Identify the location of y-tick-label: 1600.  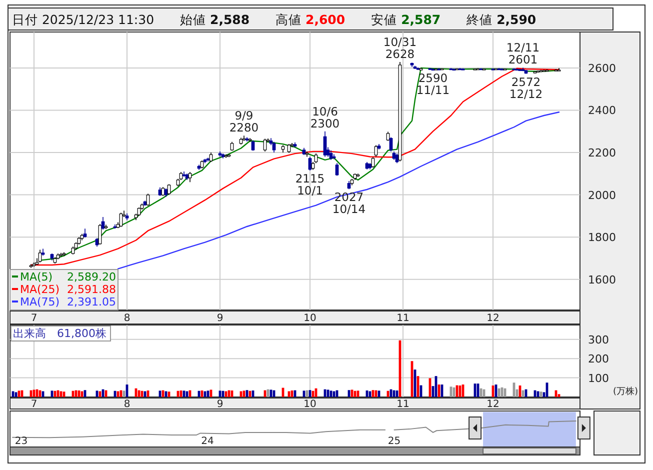
(602, 279).